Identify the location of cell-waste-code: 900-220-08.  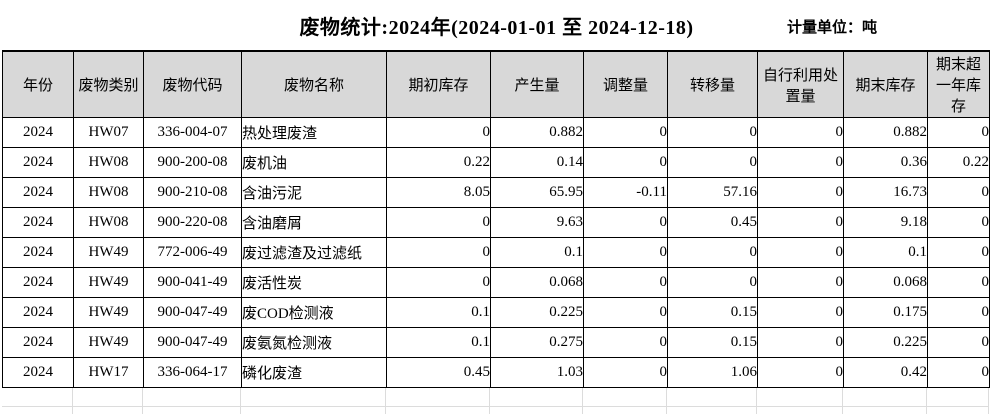
(192, 222).